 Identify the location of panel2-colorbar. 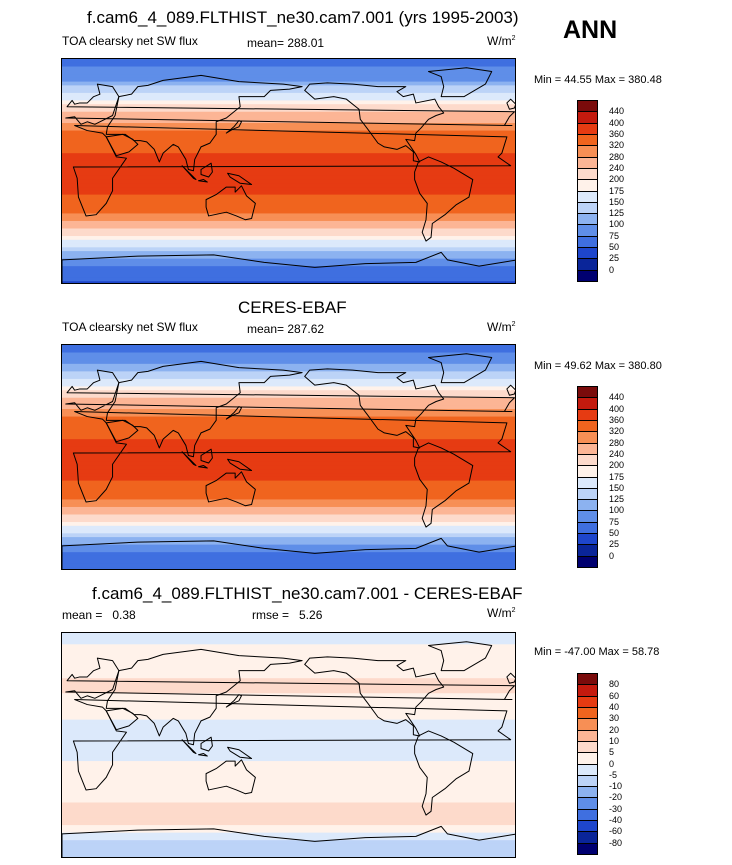
(587, 477).